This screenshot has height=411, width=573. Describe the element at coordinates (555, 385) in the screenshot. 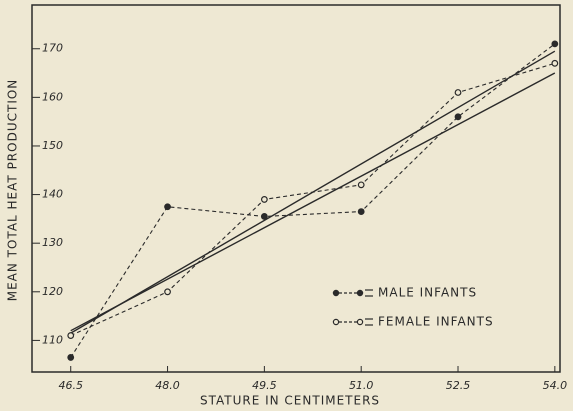

I see `x-tick-label: 54.0` at that location.